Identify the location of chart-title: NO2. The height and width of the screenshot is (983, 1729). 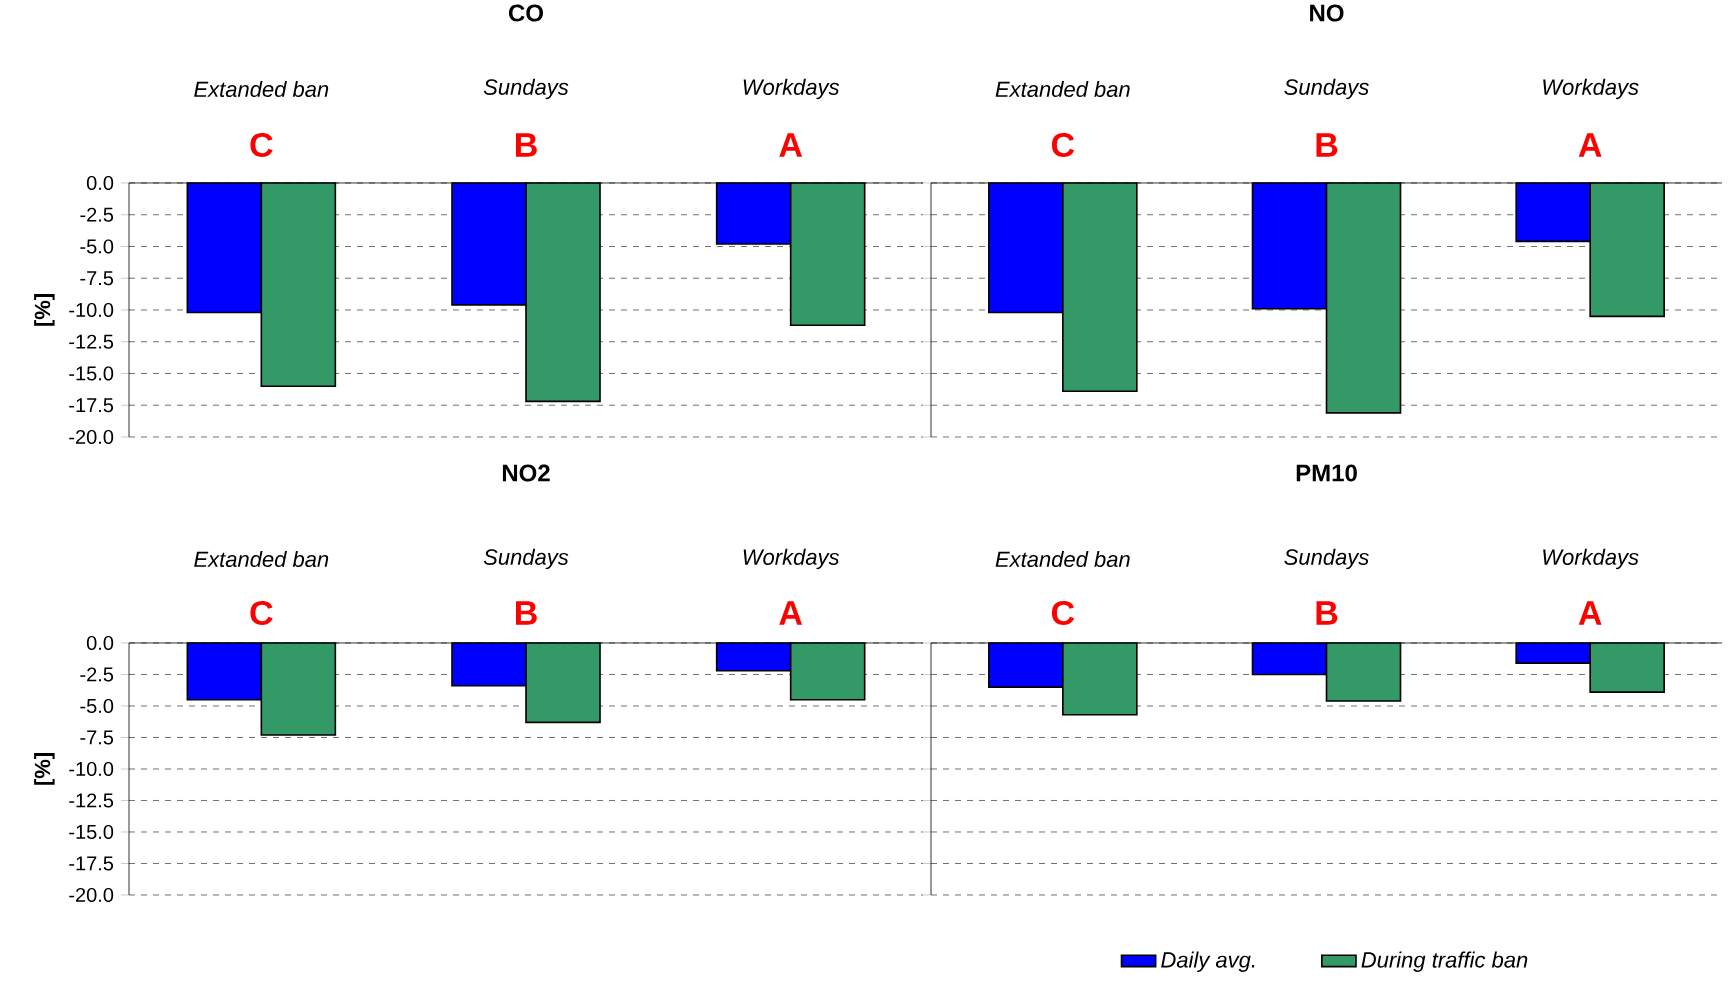
(526, 473).